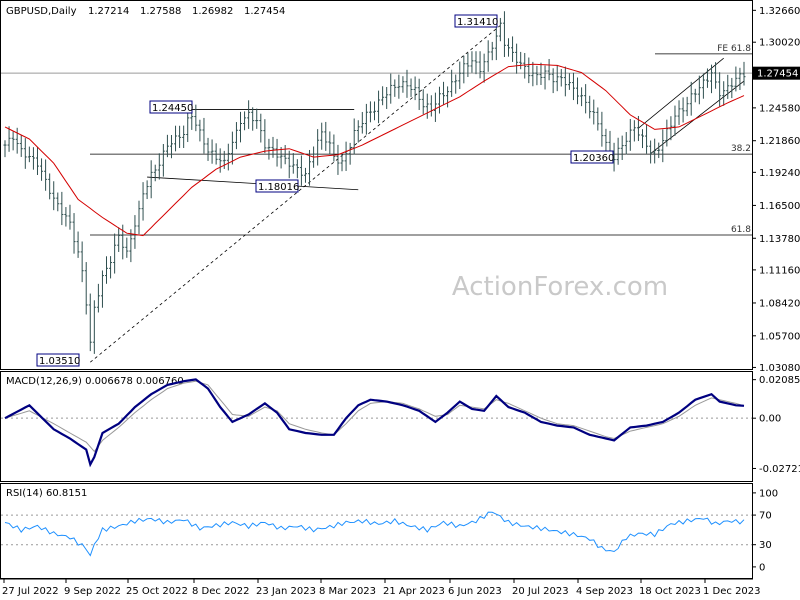 This screenshot has height=600, width=800. Describe the element at coordinates (779, 11) in the screenshot. I see `price-y-tick-label: 1.32660` at that location.